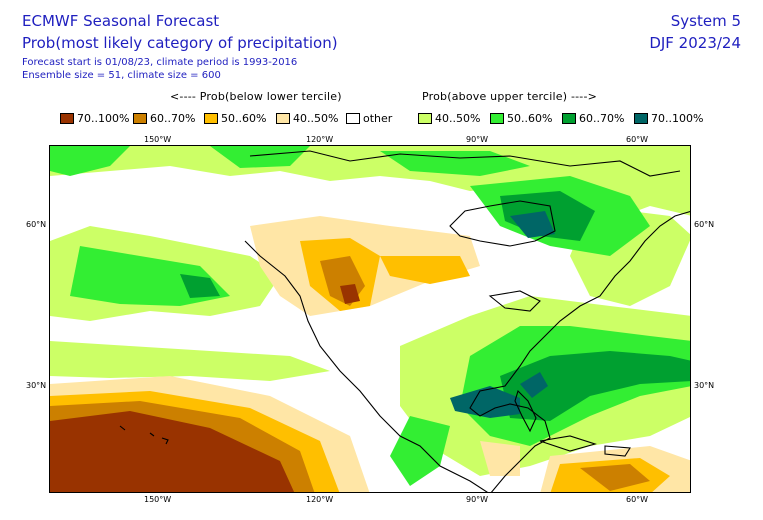 The width and height of the screenshot is (763, 520). I want to click on lat-tick-left: 60°N, so click(36, 224).